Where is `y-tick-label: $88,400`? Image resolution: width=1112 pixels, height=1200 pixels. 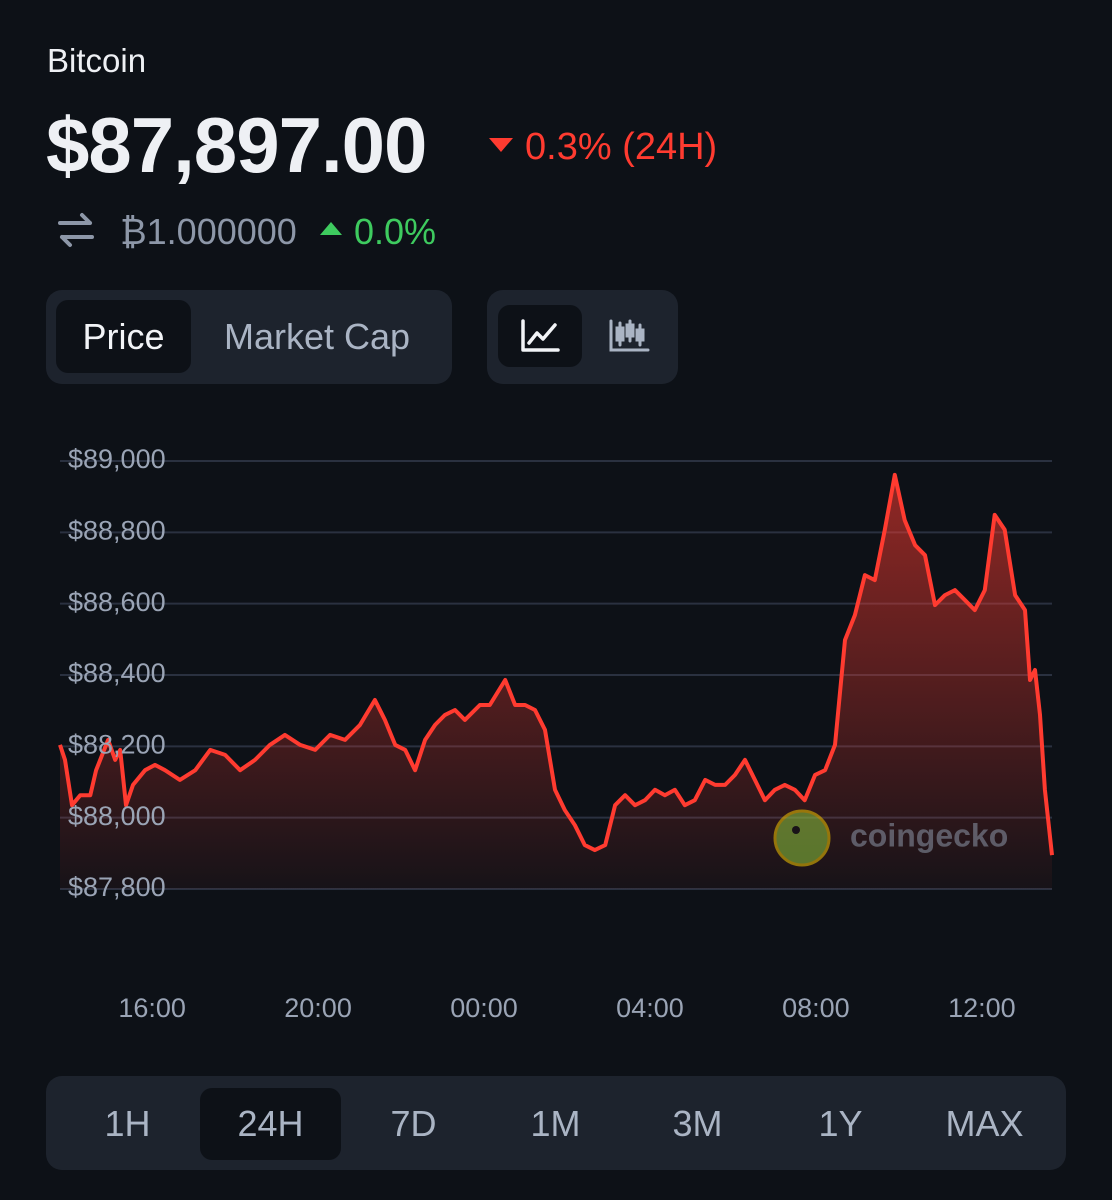
y-tick-label: $88,400 is located at coordinates (117, 673).